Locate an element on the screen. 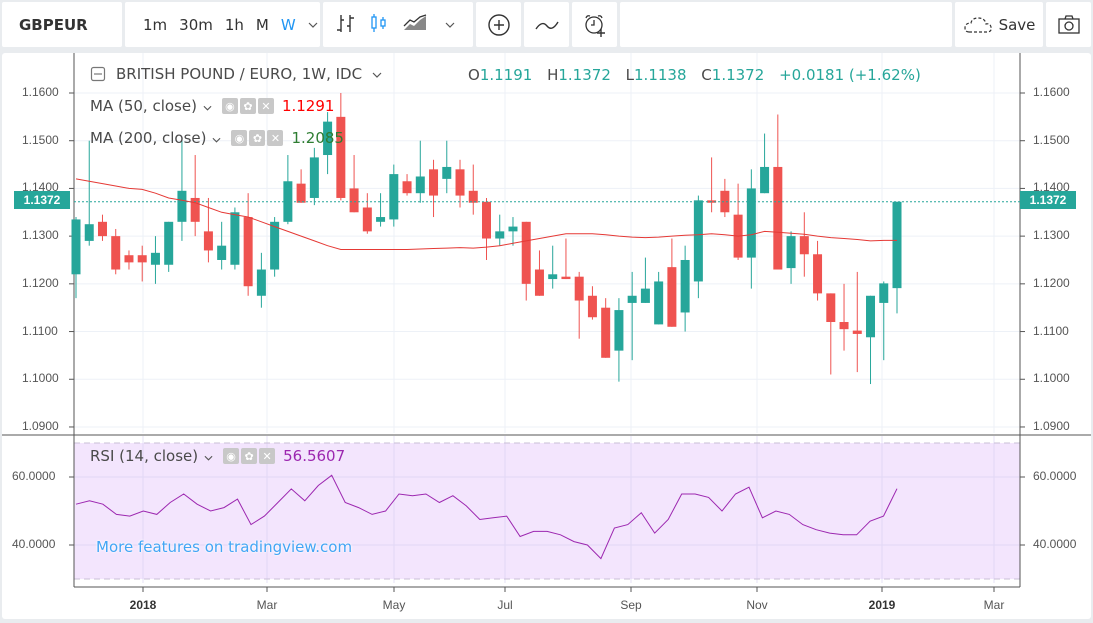 Image resolution: width=1093 pixels, height=623 pixels. price-tick-left: 1.1300 is located at coordinates (40, 235).